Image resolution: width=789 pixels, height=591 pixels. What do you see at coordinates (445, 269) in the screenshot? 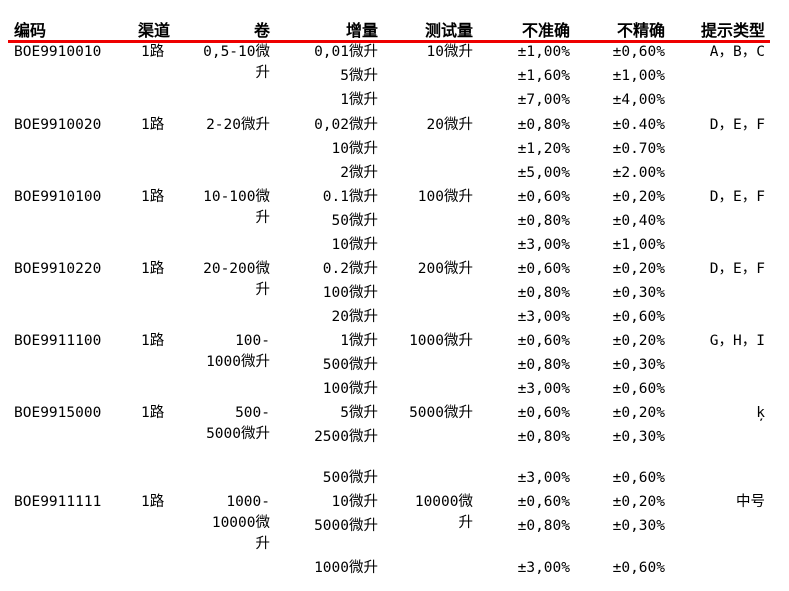
I see `test-volume: 200微升` at bounding box center [445, 269].